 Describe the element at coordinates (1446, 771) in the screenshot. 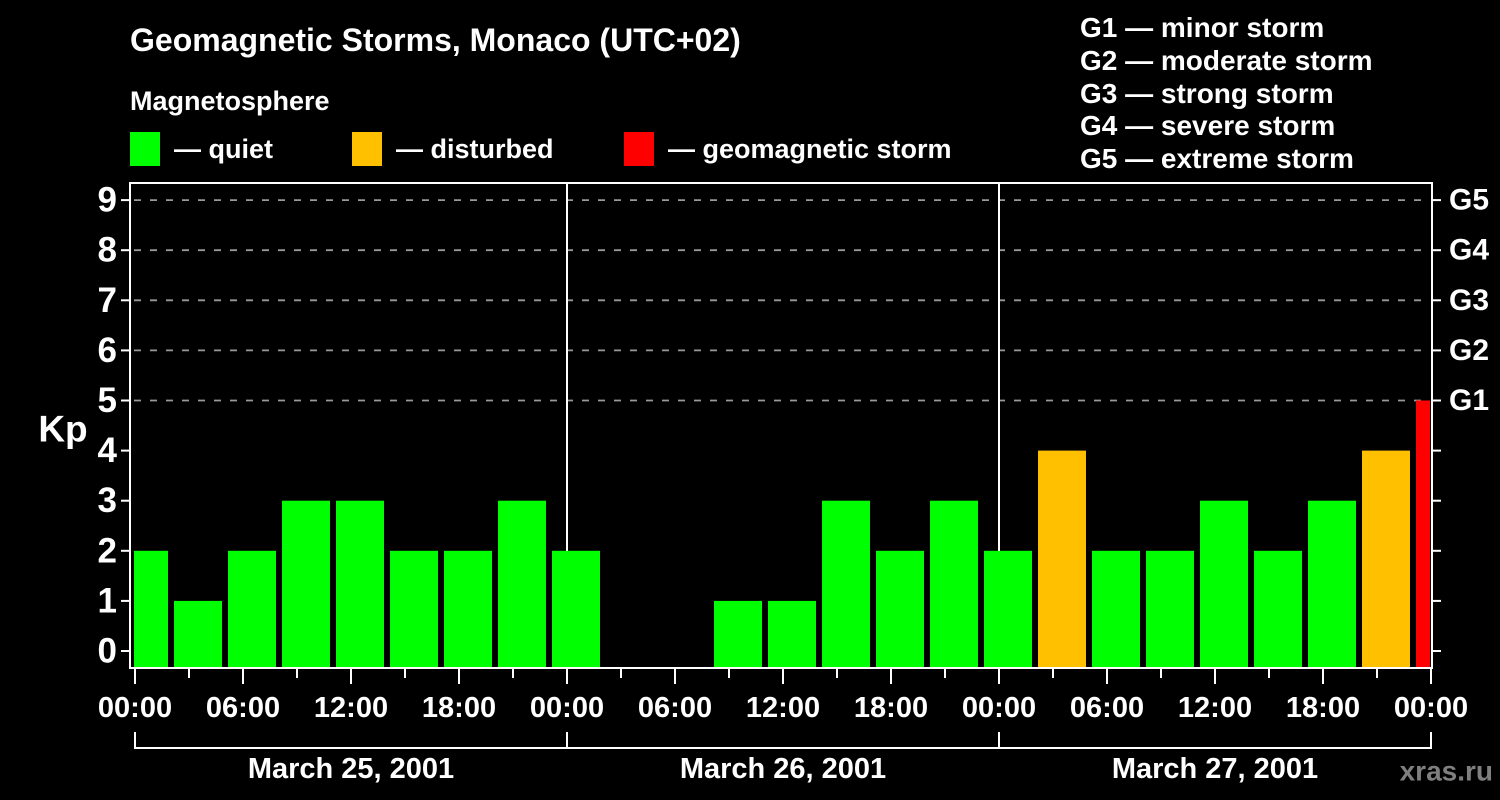

I see `xras-watermark: xras.ru` at that location.